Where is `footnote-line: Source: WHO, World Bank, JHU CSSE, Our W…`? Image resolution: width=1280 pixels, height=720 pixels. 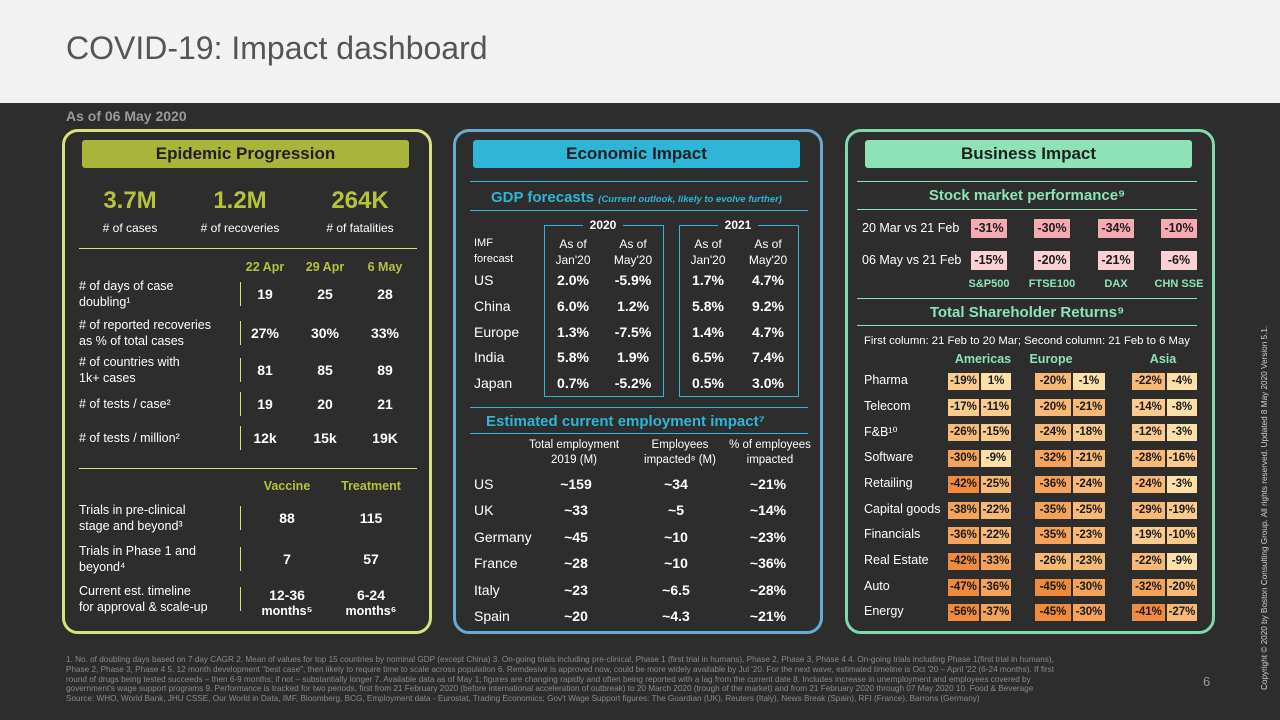 footnote-line: Source: WHO, World Bank, JHU CSSE, Our W… is located at coordinates (523, 699).